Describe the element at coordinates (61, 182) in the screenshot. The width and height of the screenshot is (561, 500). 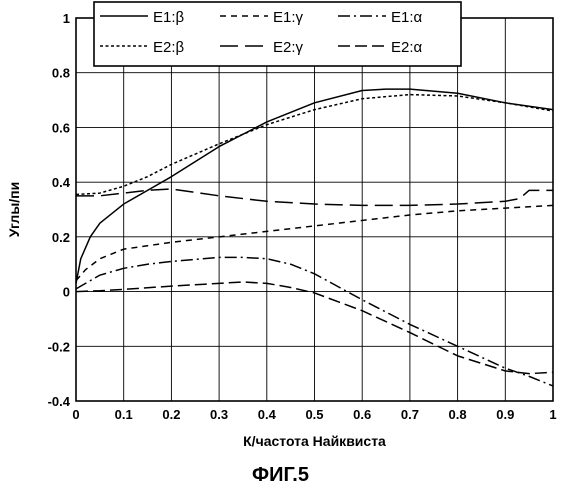
I see `y-tick-label: 0.4` at that location.